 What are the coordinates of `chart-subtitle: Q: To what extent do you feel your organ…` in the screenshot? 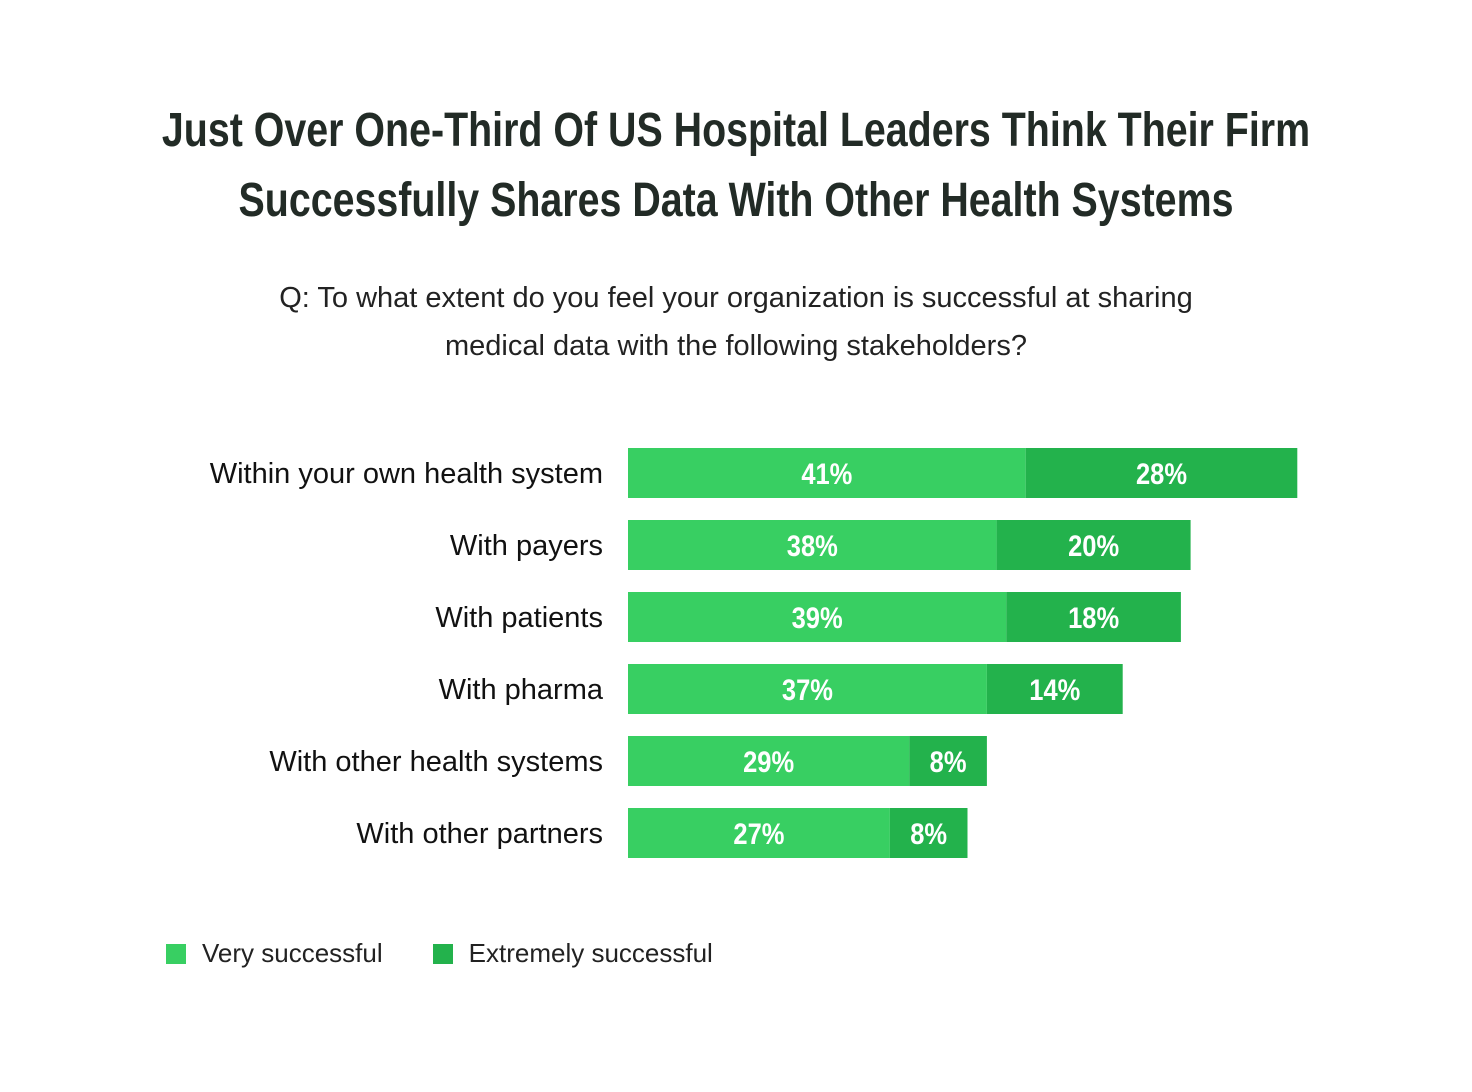 It's located at (736, 322).